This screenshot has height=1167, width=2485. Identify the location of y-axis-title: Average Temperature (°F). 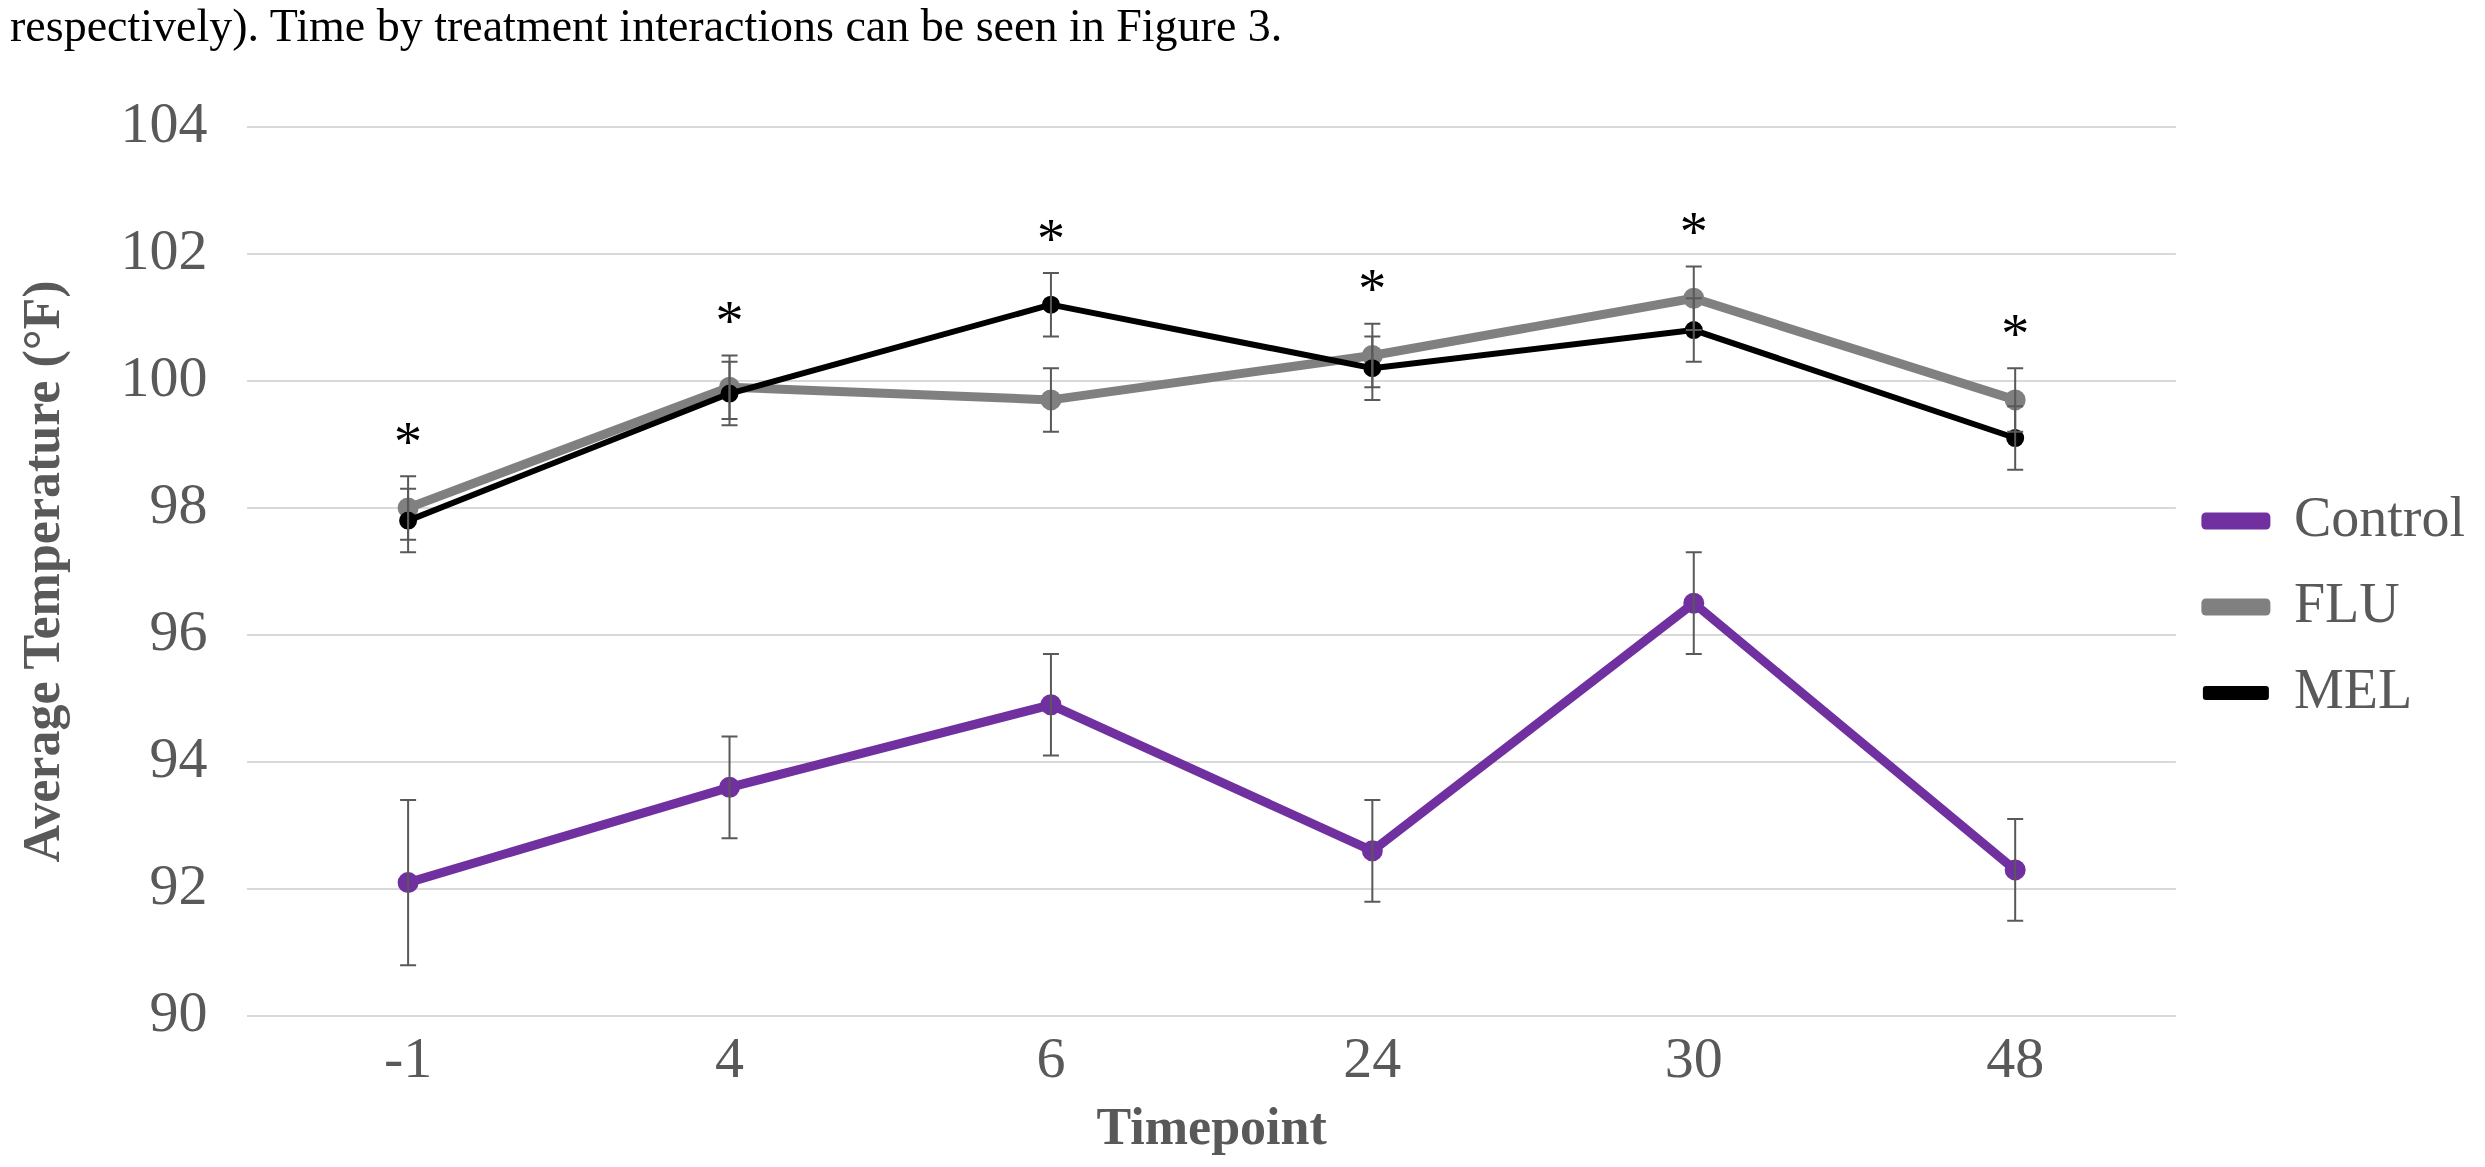
(41, 571).